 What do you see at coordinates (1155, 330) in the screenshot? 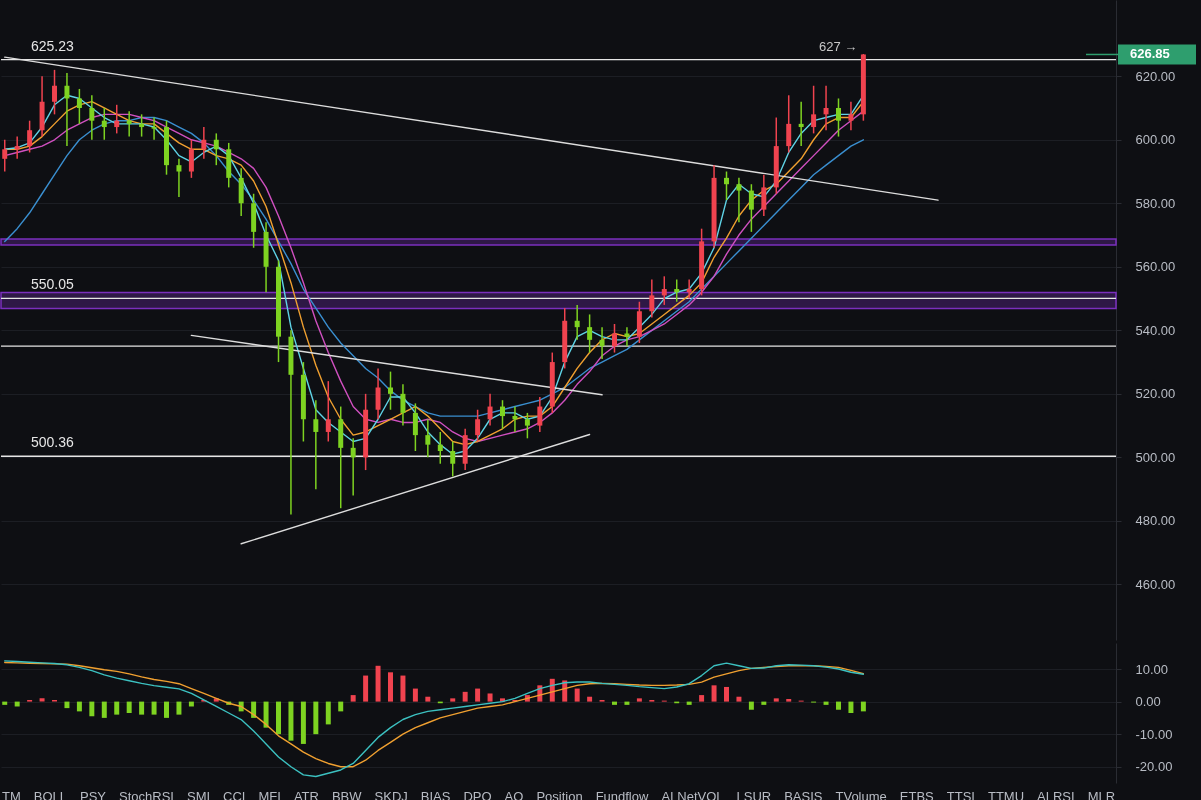
I see `y-tick-label: 540.00` at bounding box center [1155, 330].